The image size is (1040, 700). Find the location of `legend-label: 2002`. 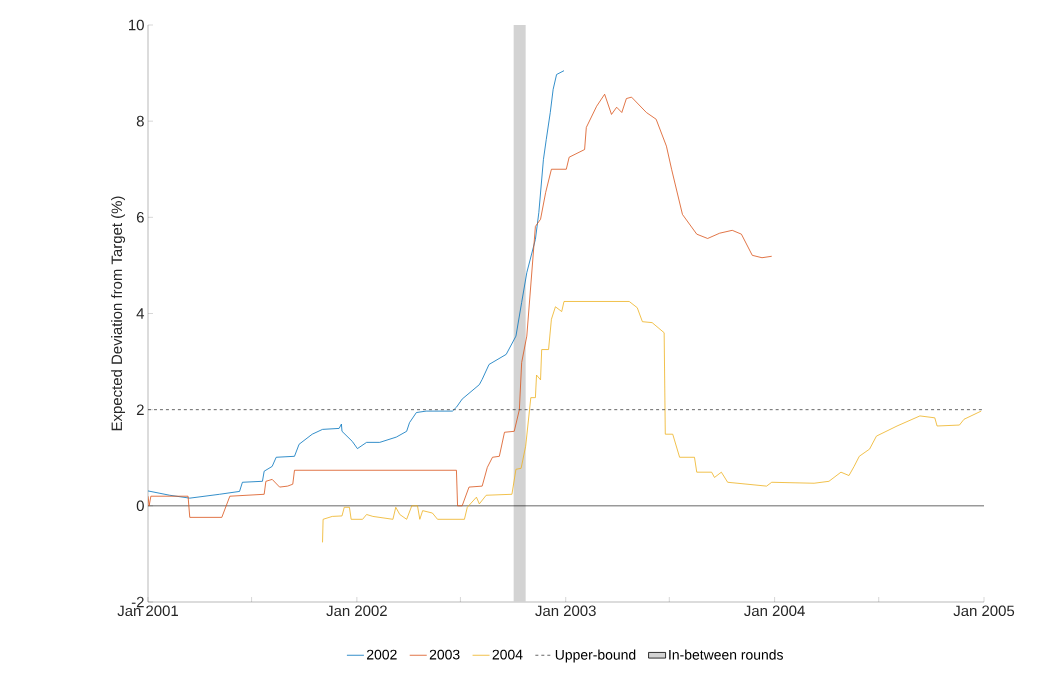

legend-label: 2002 is located at coordinates (382, 654).